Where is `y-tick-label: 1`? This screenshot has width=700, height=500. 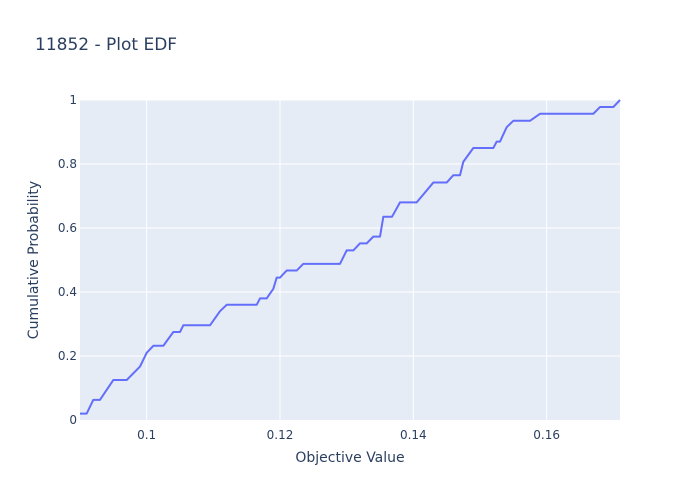
y-tick-label: 1 is located at coordinates (73, 100).